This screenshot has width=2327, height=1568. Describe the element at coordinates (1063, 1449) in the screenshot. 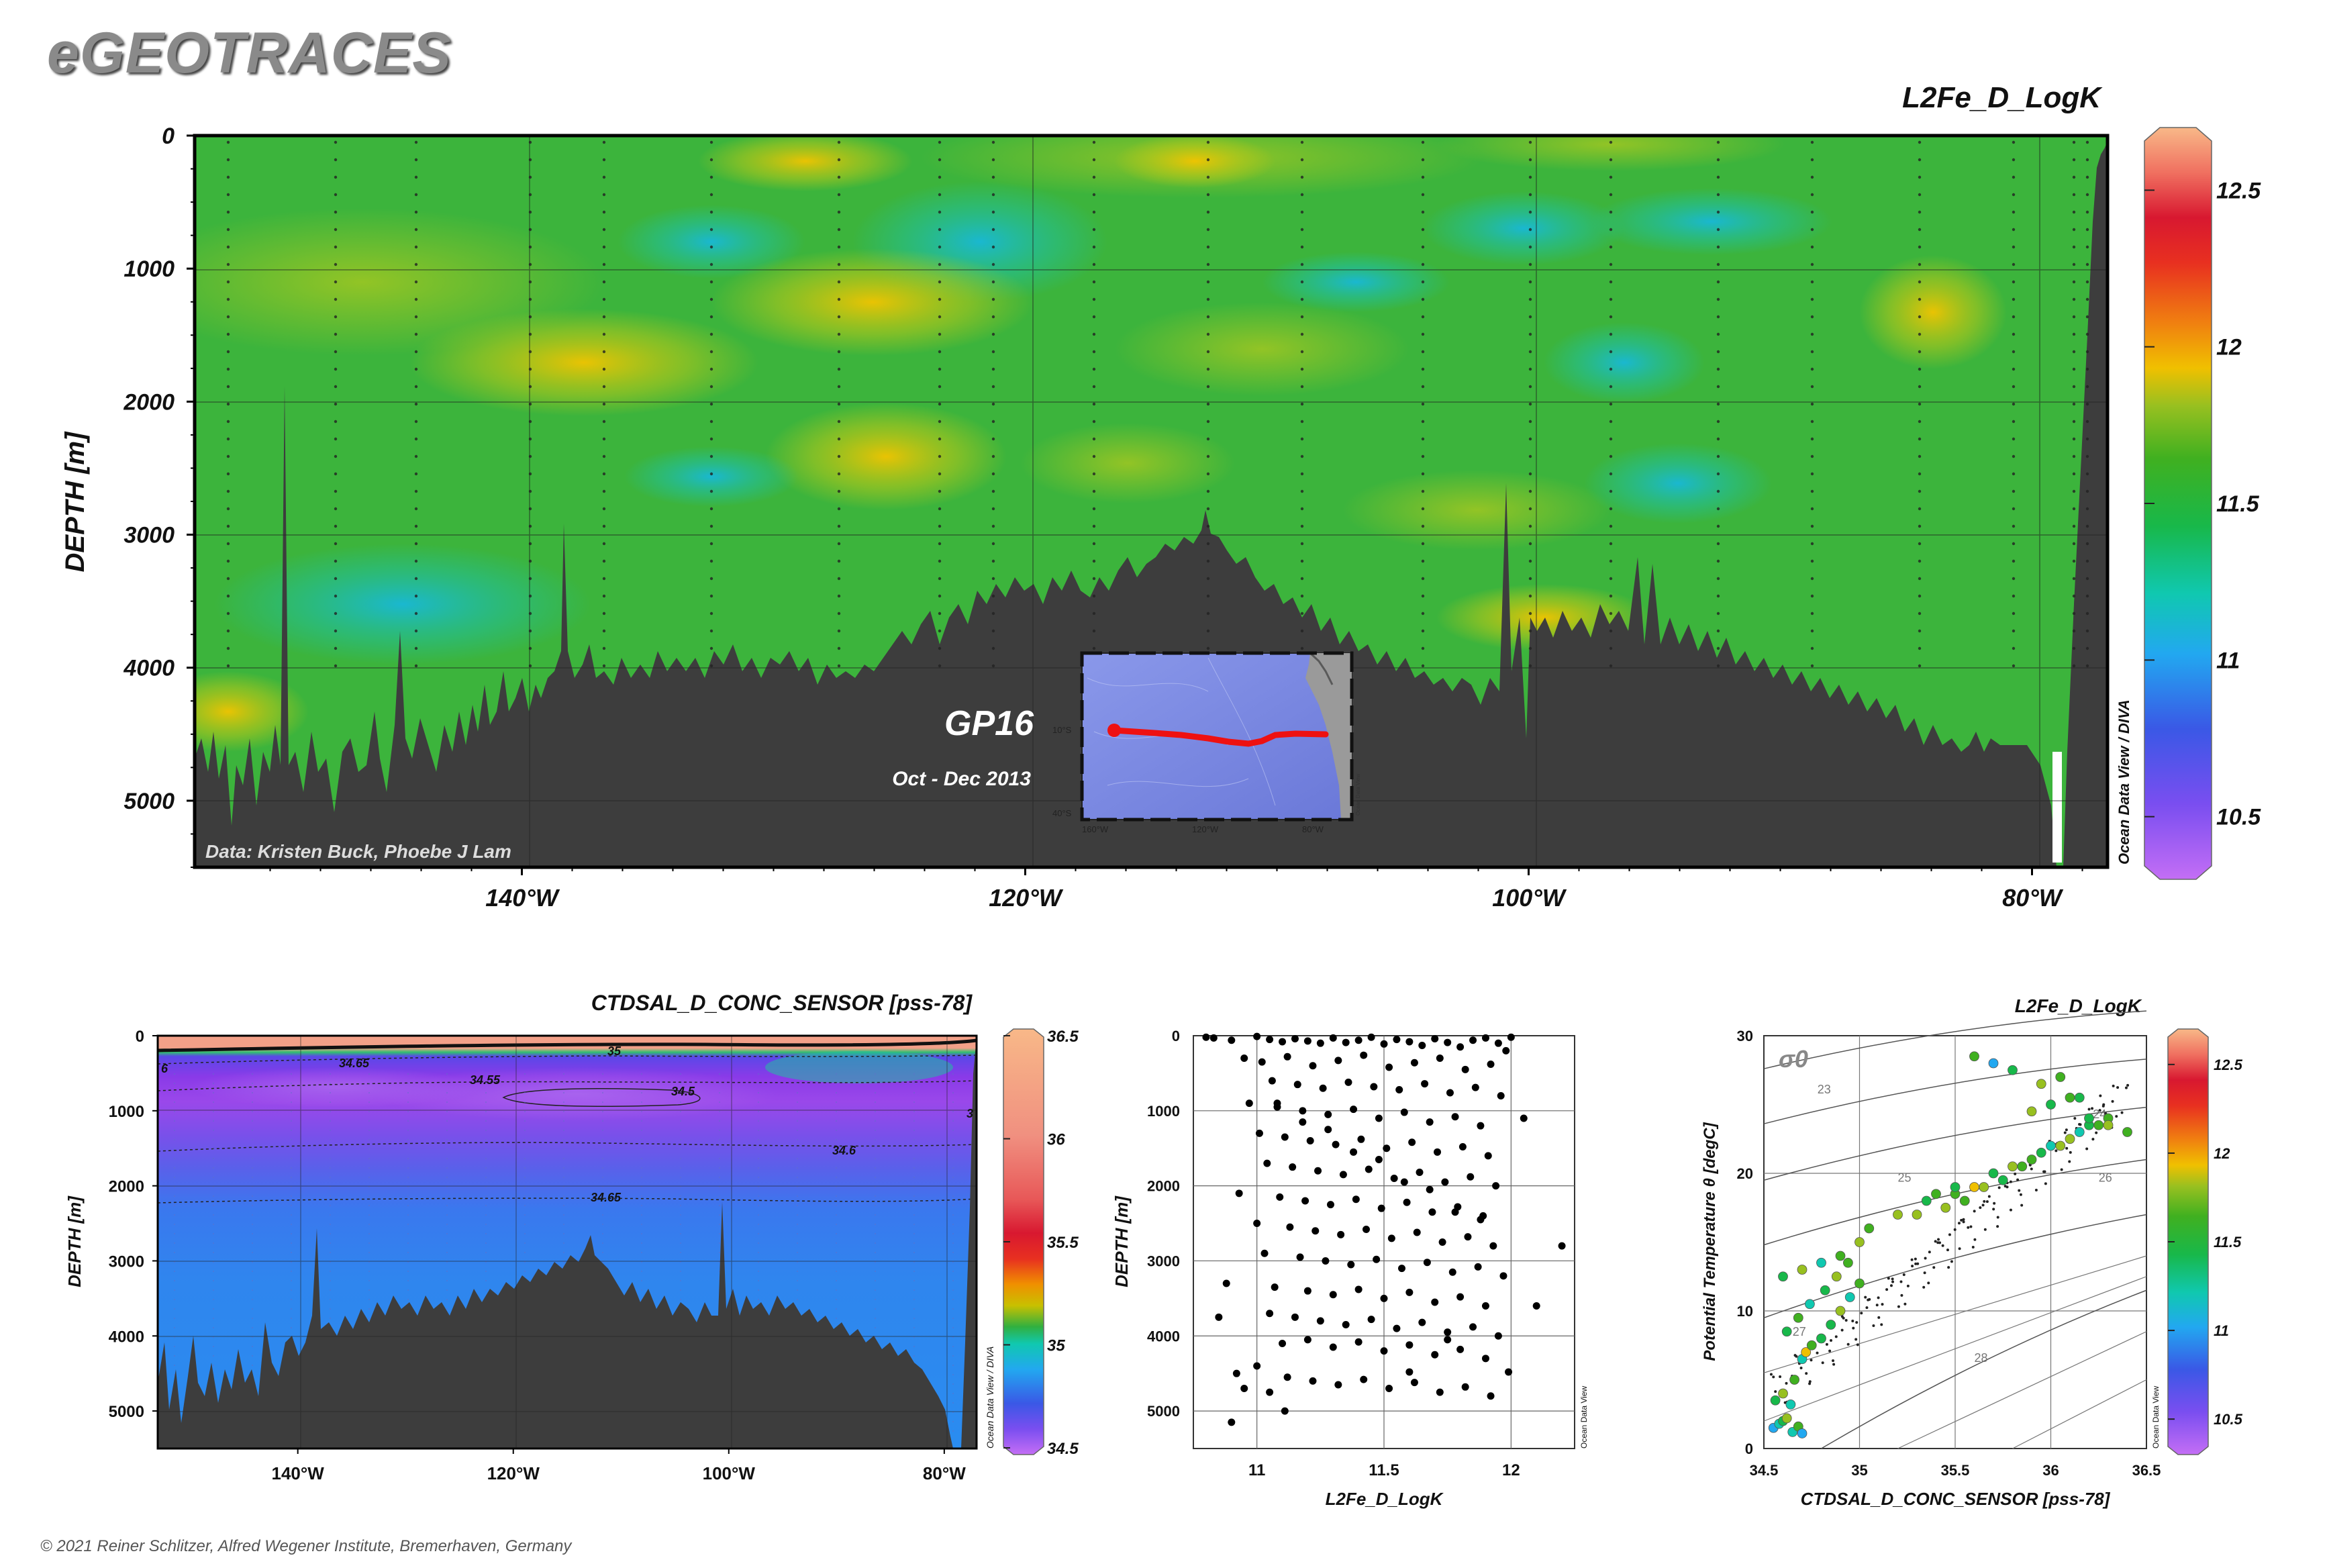

I see `salinity-colorbar-tick-label: 34.5` at that location.